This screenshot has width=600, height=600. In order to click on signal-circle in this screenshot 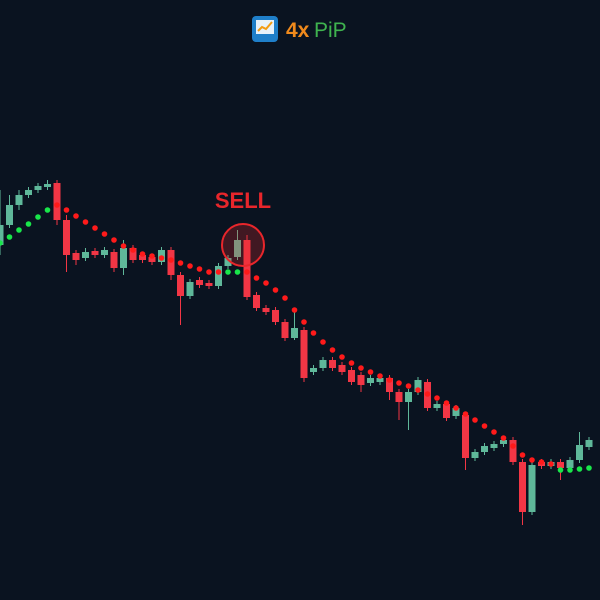, I will do `click(243, 245)`.